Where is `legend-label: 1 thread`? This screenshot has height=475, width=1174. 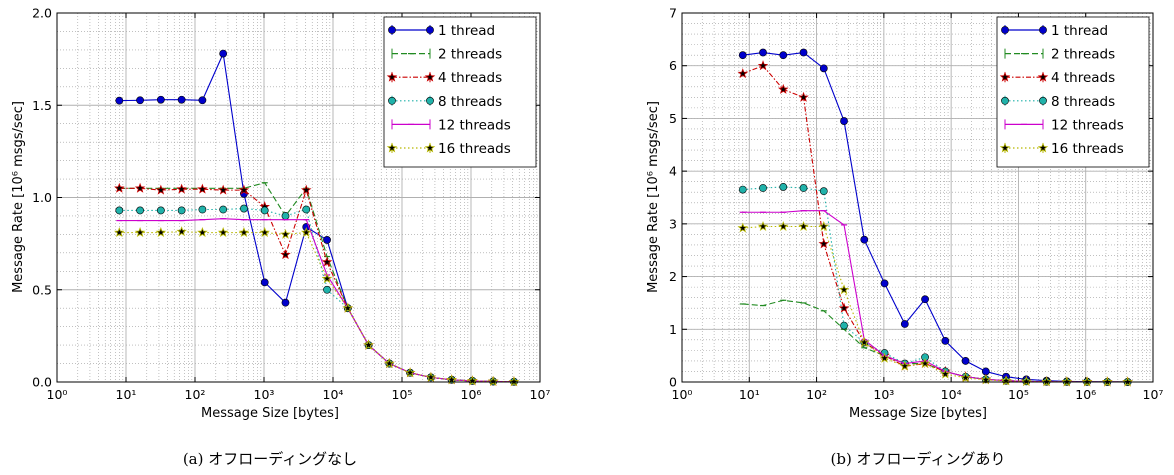 legend-label: 1 thread is located at coordinates (1079, 31).